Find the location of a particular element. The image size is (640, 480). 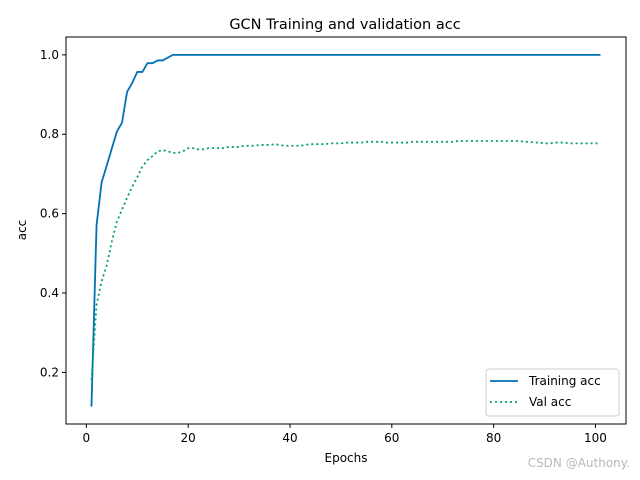

y-tick-label: 1.0 is located at coordinates (49, 55).